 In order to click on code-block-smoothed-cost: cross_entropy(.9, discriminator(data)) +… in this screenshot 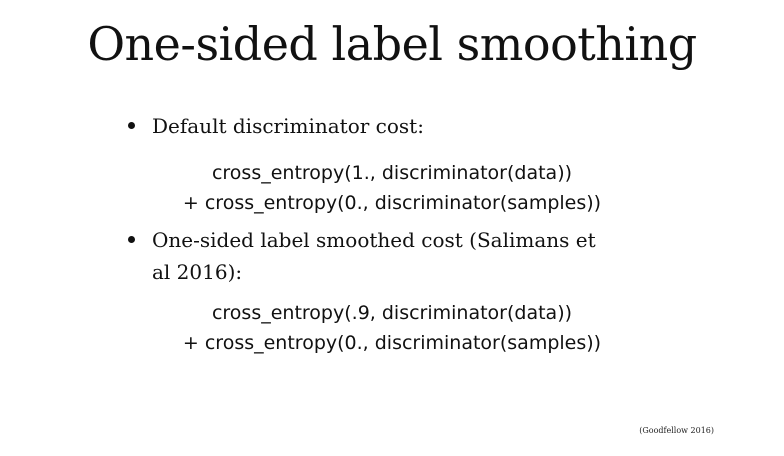, I will do `click(392, 328)`.